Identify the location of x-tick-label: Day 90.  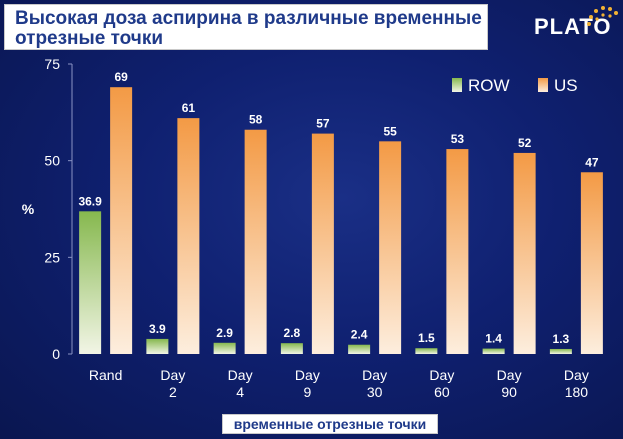
(509, 383).